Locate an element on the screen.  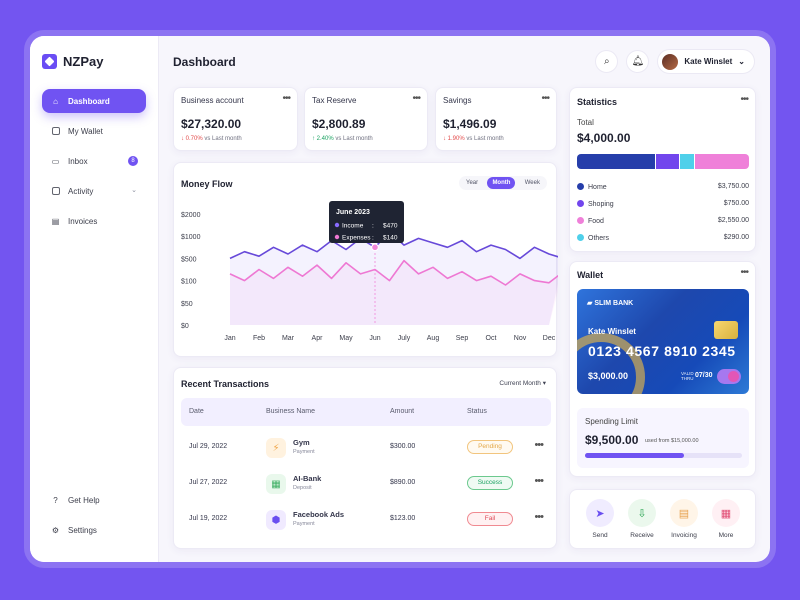
wallet-icon is located at coordinates (55, 131).